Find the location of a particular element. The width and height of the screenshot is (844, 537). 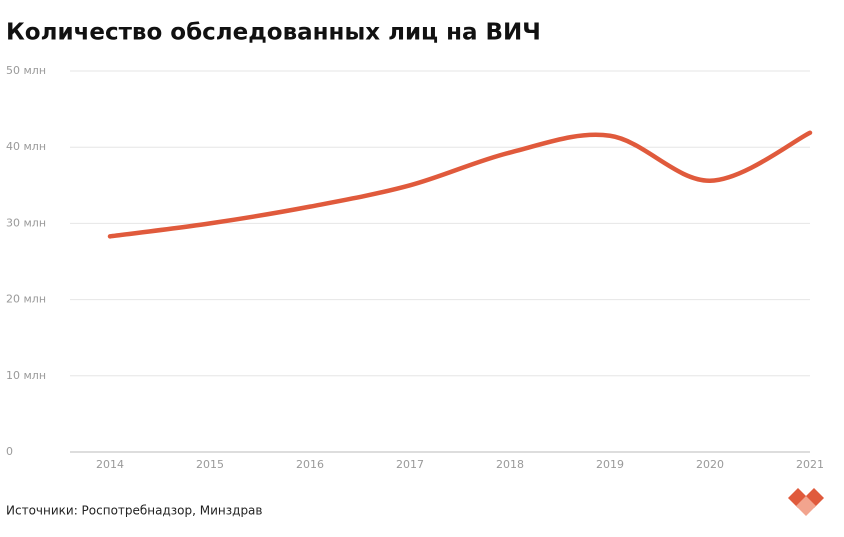

x-tick-label: 2018 is located at coordinates (510, 464).